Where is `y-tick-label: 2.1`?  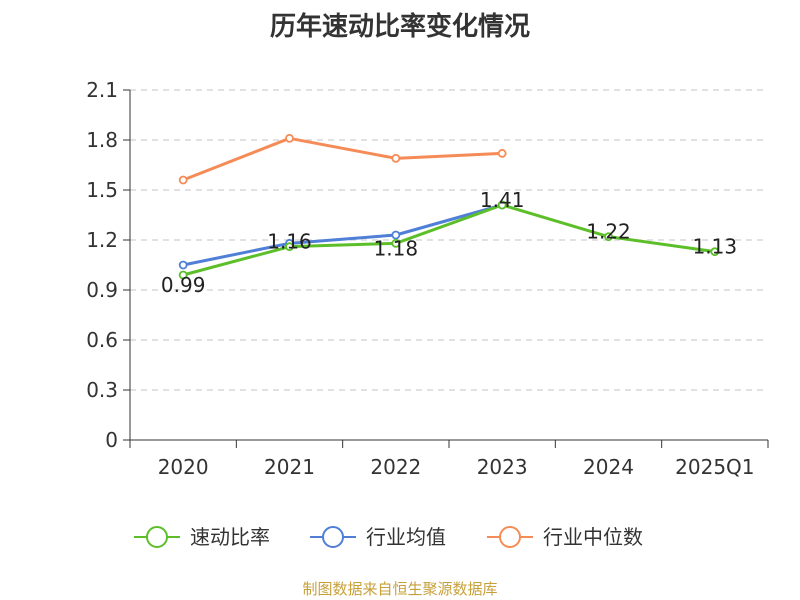
y-tick-label: 2.1 is located at coordinates (102, 90).